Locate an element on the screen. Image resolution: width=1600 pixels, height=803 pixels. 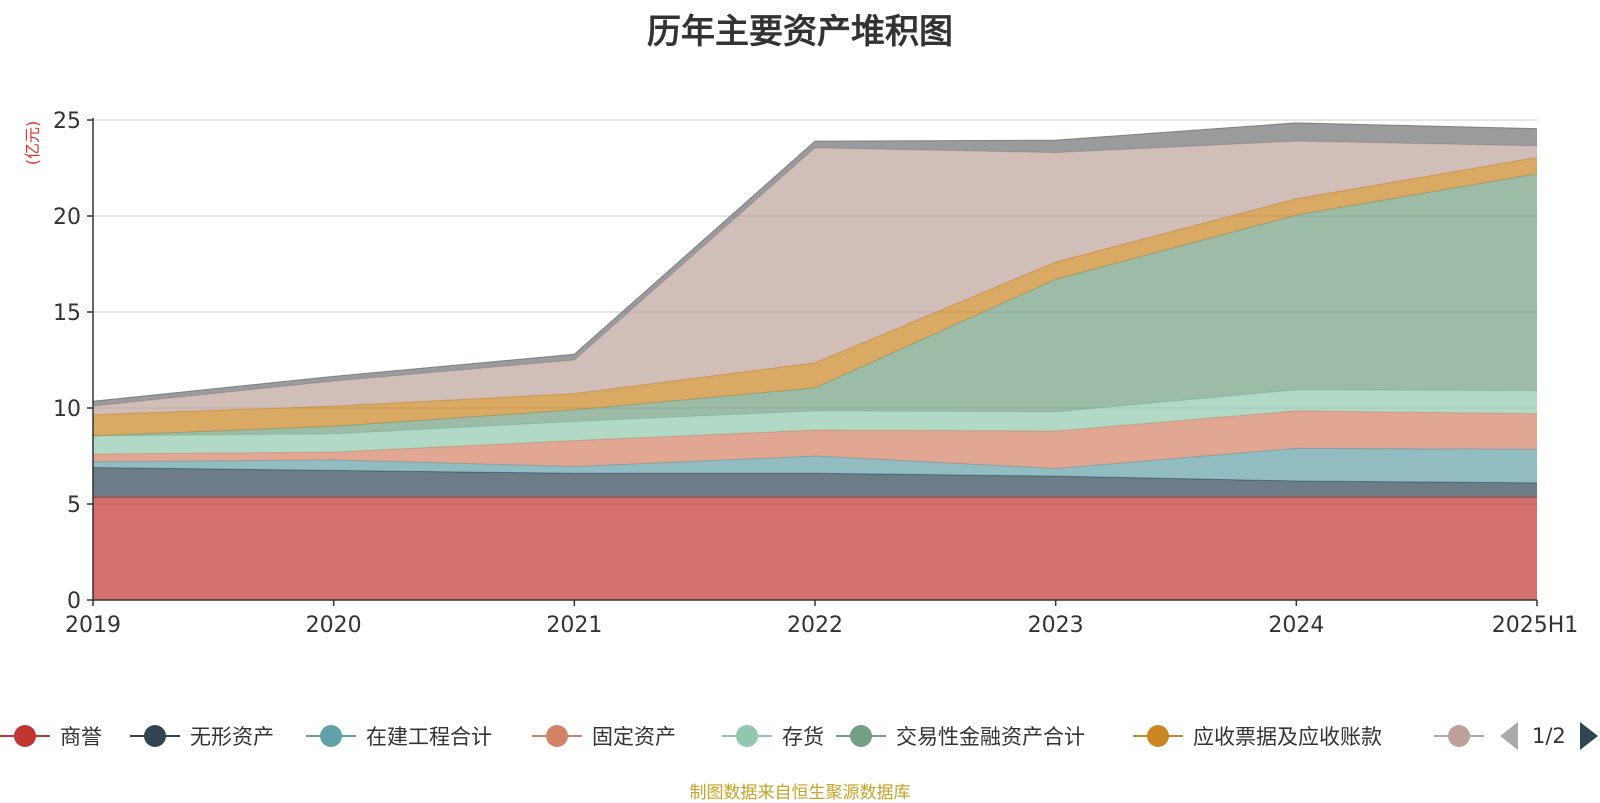
legend-item: 在建工程合计 is located at coordinates (399, 736).